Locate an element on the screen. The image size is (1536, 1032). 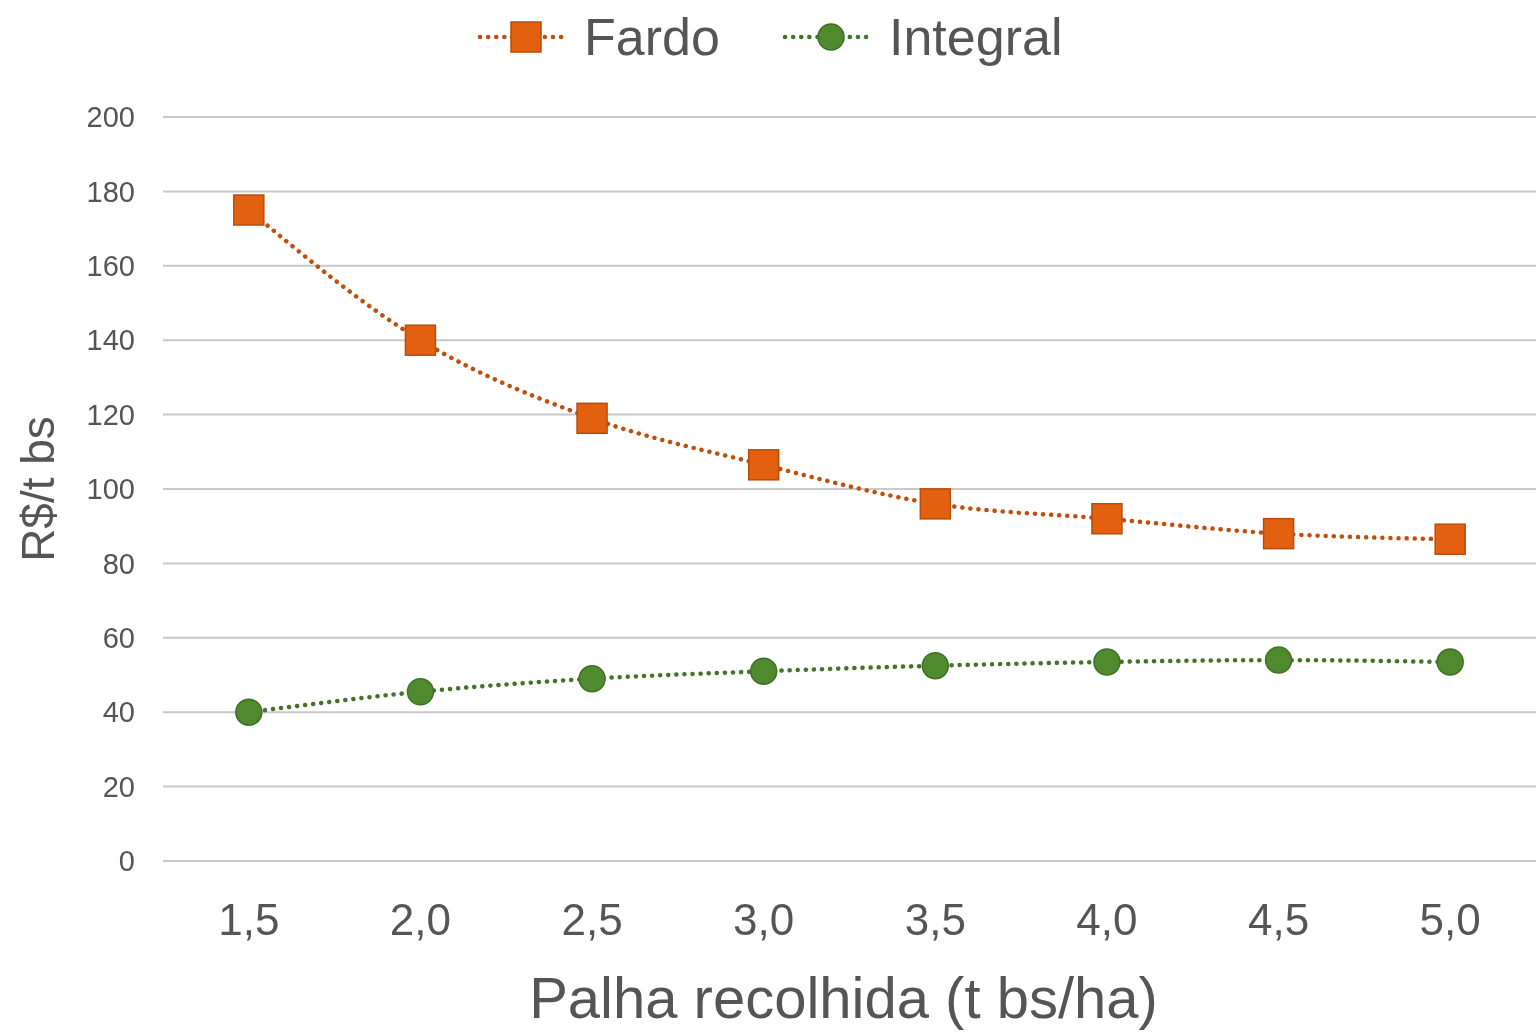
x-tick-label: 3,5 is located at coordinates (935, 920).